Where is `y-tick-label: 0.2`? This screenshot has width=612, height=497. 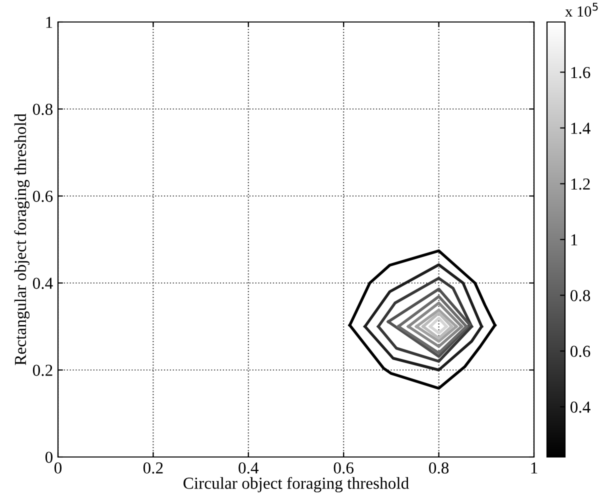 y-tick-label: 0.2 is located at coordinates (42, 370).